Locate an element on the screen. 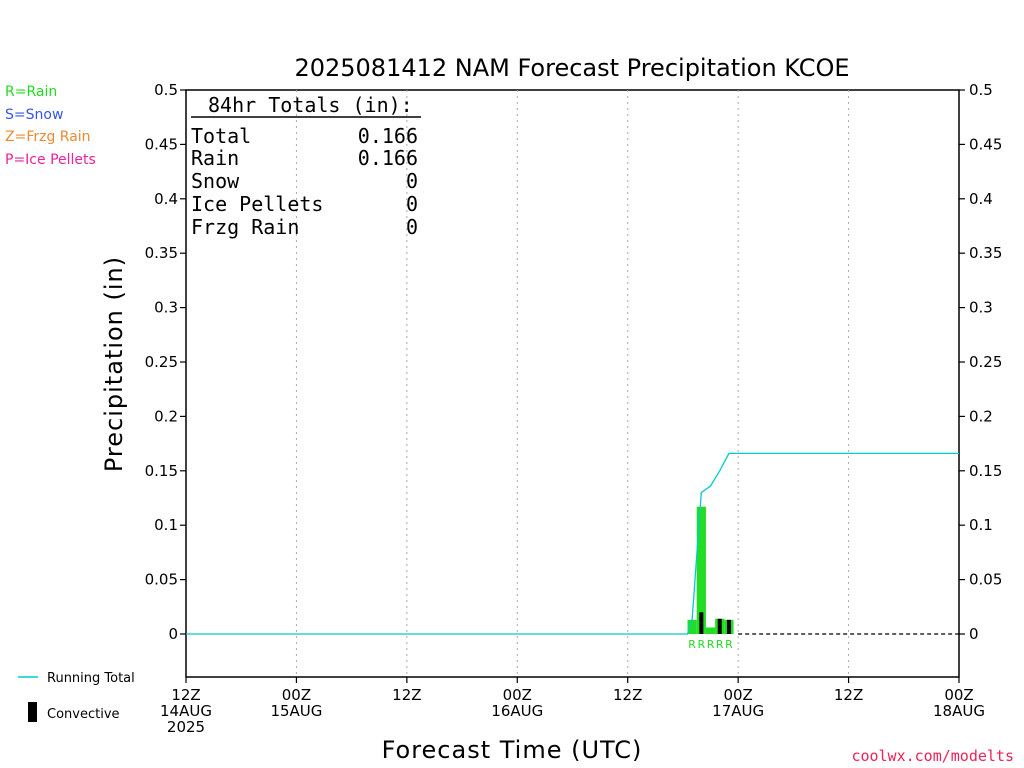 The height and width of the screenshot is (768, 1024). y-tick-label-left: 0.5 is located at coordinates (166, 90).